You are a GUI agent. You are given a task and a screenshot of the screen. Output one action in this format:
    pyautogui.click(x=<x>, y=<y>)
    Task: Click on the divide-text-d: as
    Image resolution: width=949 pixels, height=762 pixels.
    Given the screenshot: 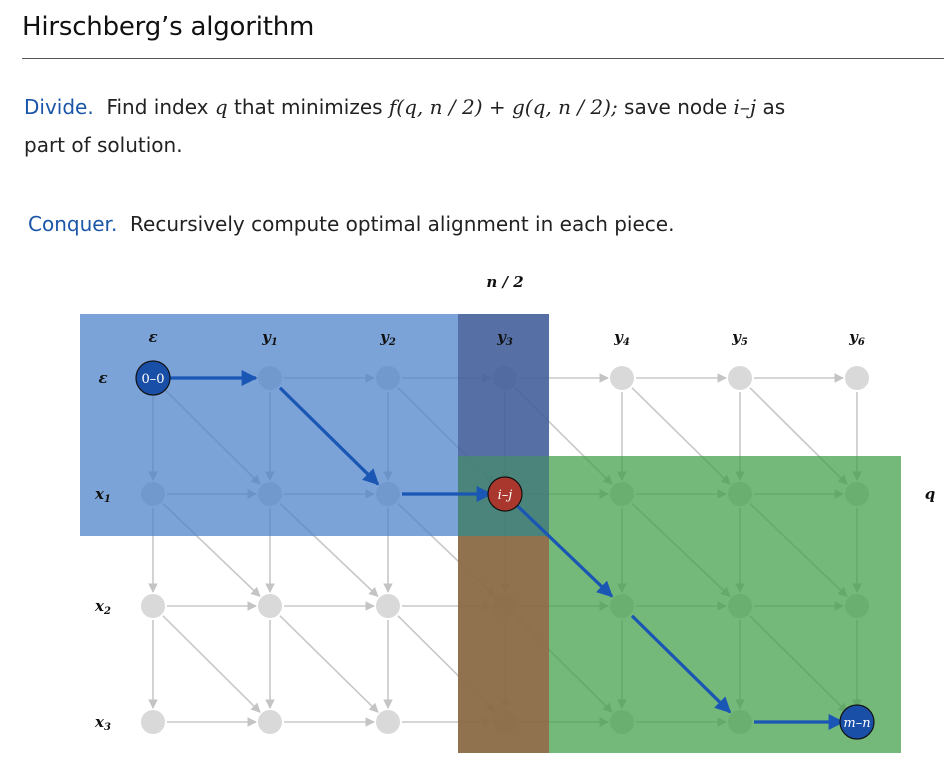 What is the action you would take?
    pyautogui.click(x=774, y=107)
    